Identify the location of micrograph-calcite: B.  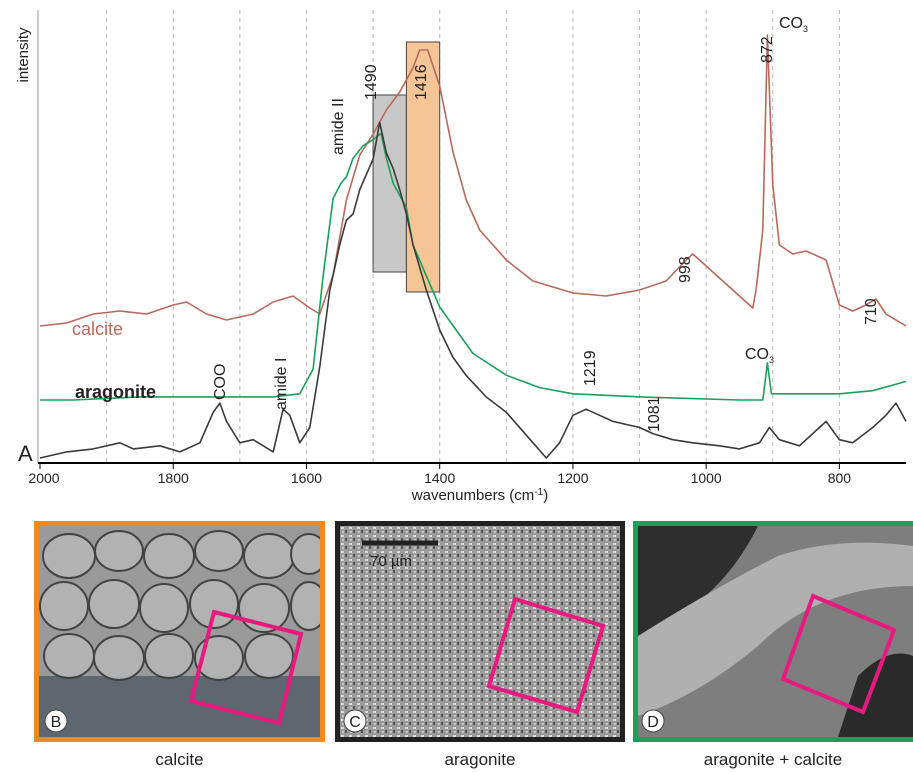
(179, 631).